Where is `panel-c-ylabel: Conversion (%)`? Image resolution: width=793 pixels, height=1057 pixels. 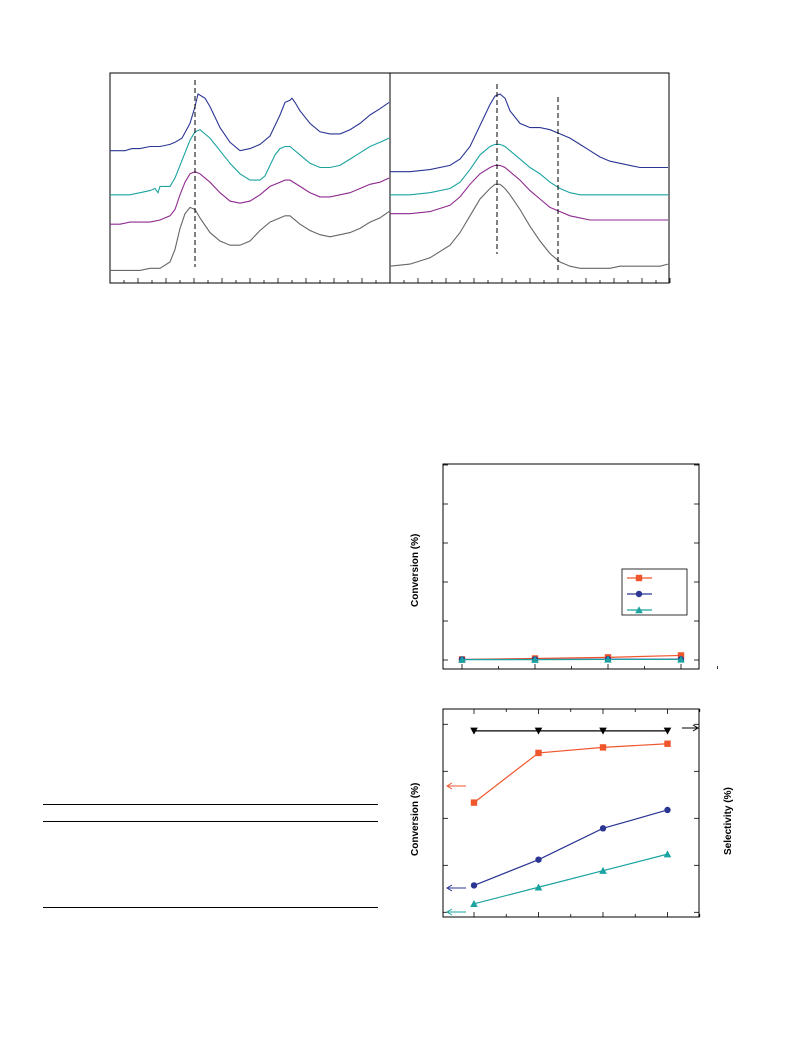
panel-c-ylabel: Conversion (%) is located at coordinates (415, 570).